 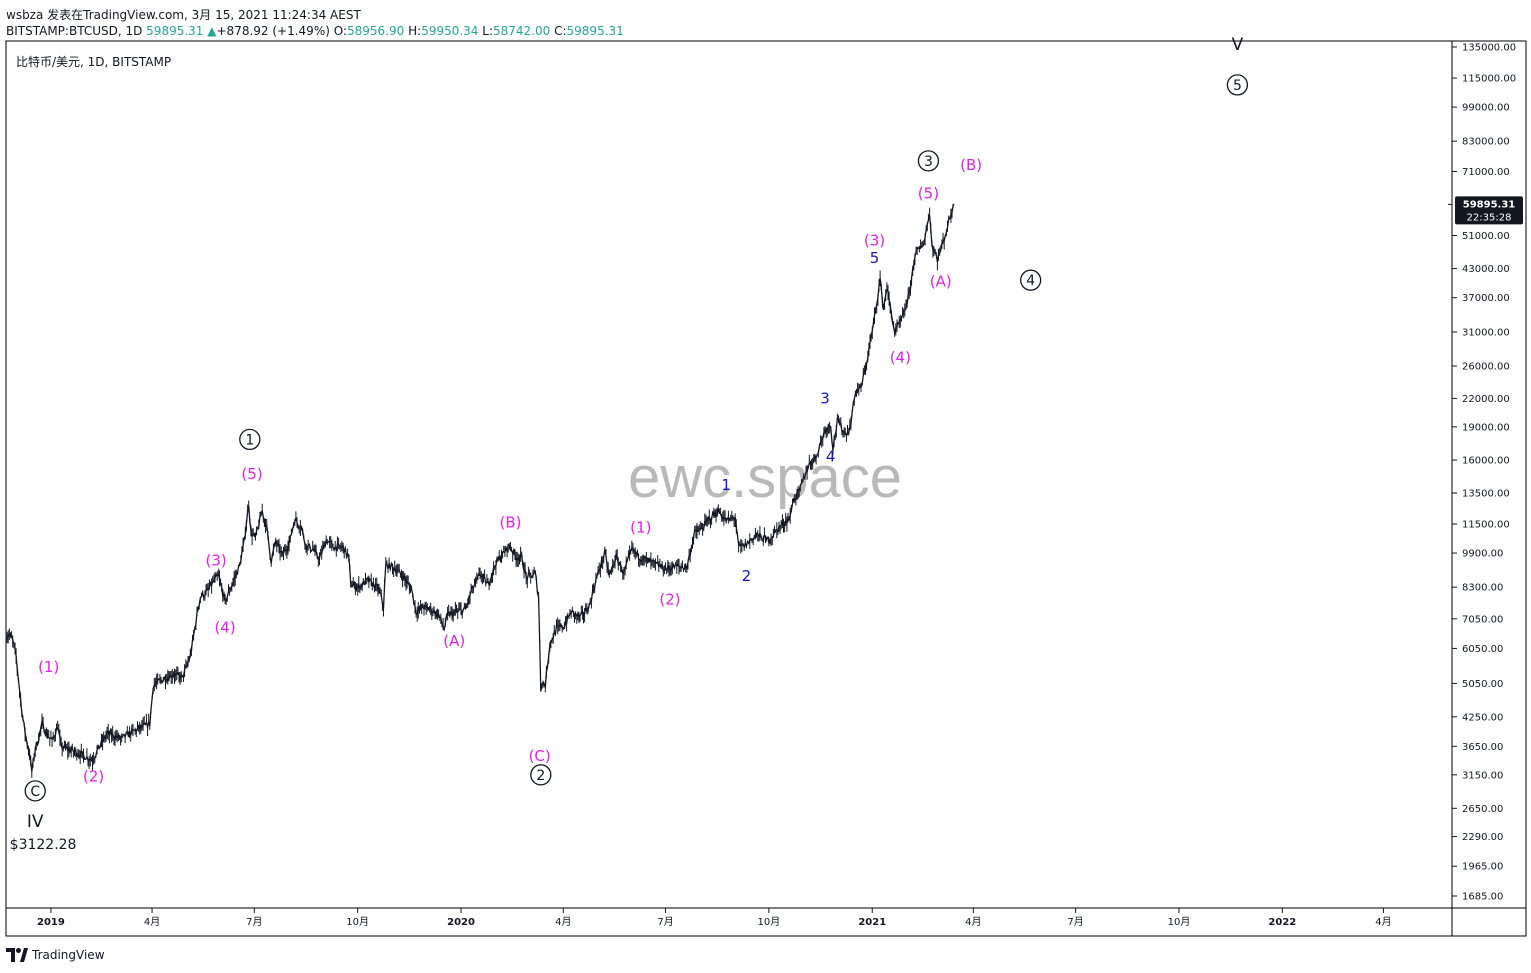 I want to click on price-tag: 59895.31 22:35:28, so click(x=1485, y=210).